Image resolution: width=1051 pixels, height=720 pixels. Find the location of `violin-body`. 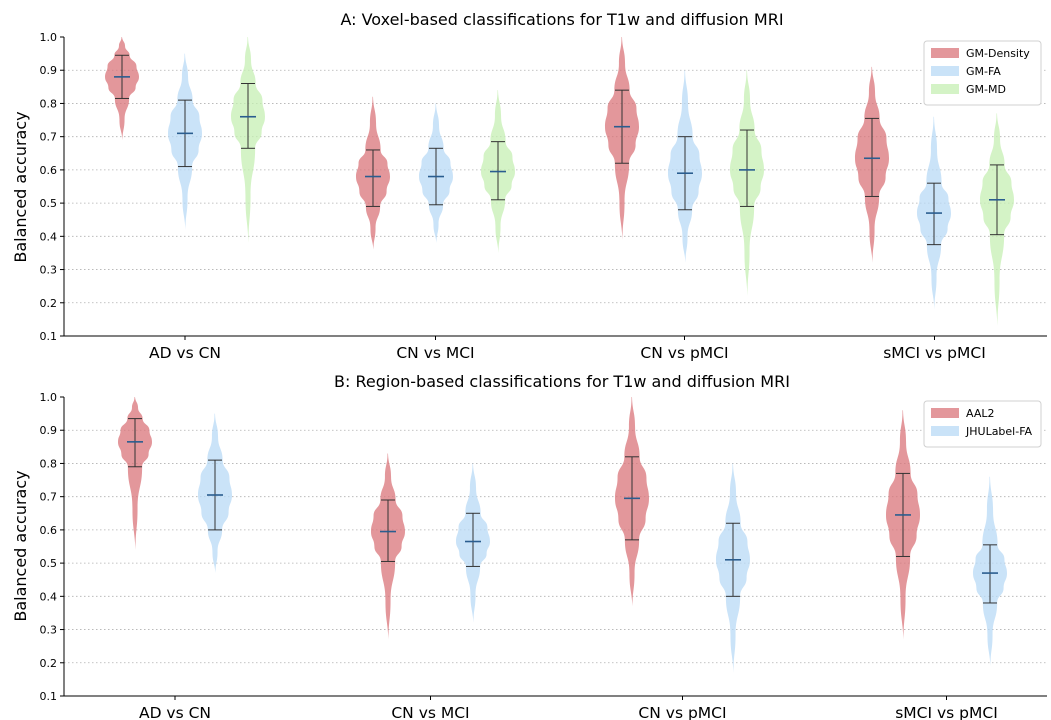

violin-body is located at coordinates (135, 473).